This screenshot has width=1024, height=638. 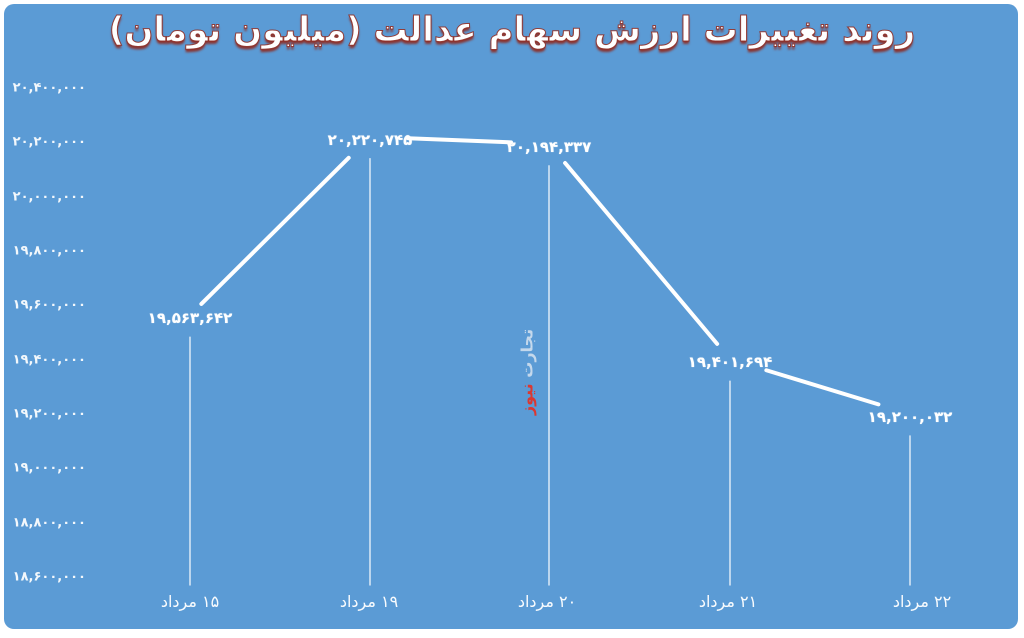 What do you see at coordinates (369, 601) in the screenshot?
I see `x-tick-label: ۱۹ مرداد` at bounding box center [369, 601].